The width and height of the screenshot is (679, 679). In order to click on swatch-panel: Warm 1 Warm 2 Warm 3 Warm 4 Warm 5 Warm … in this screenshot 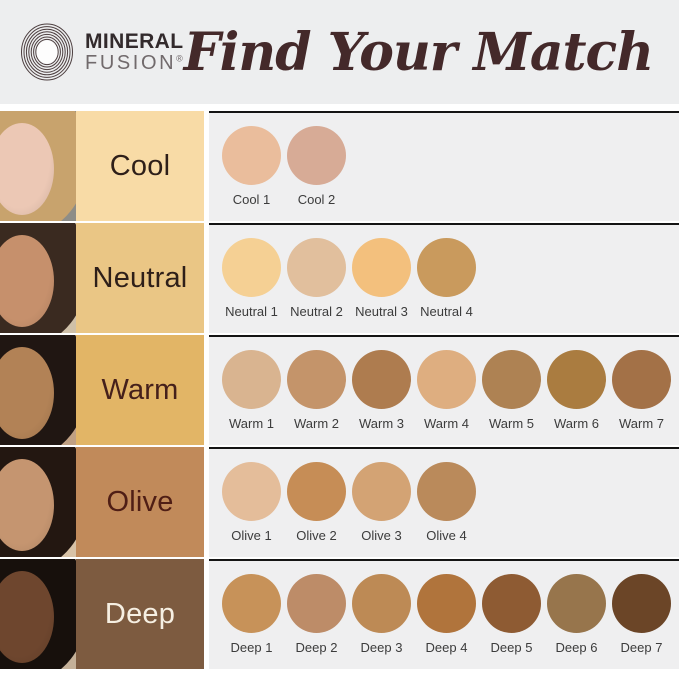, I will do `click(444, 390)`.